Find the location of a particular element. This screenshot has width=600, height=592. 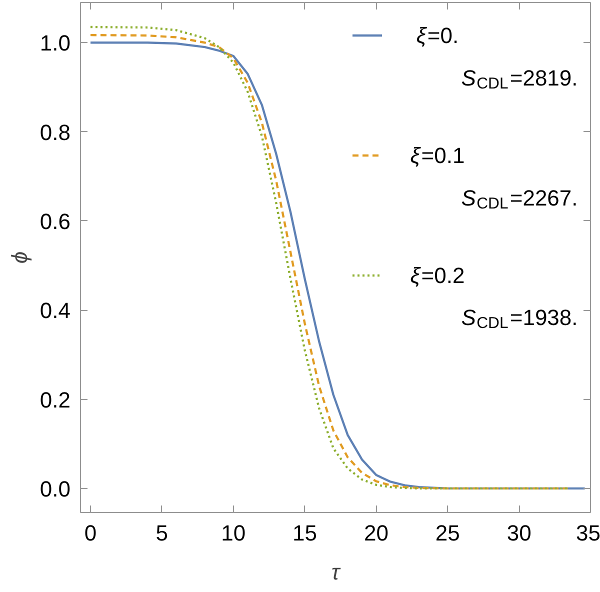

y-tick-label: 0.4 is located at coordinates (55, 311).